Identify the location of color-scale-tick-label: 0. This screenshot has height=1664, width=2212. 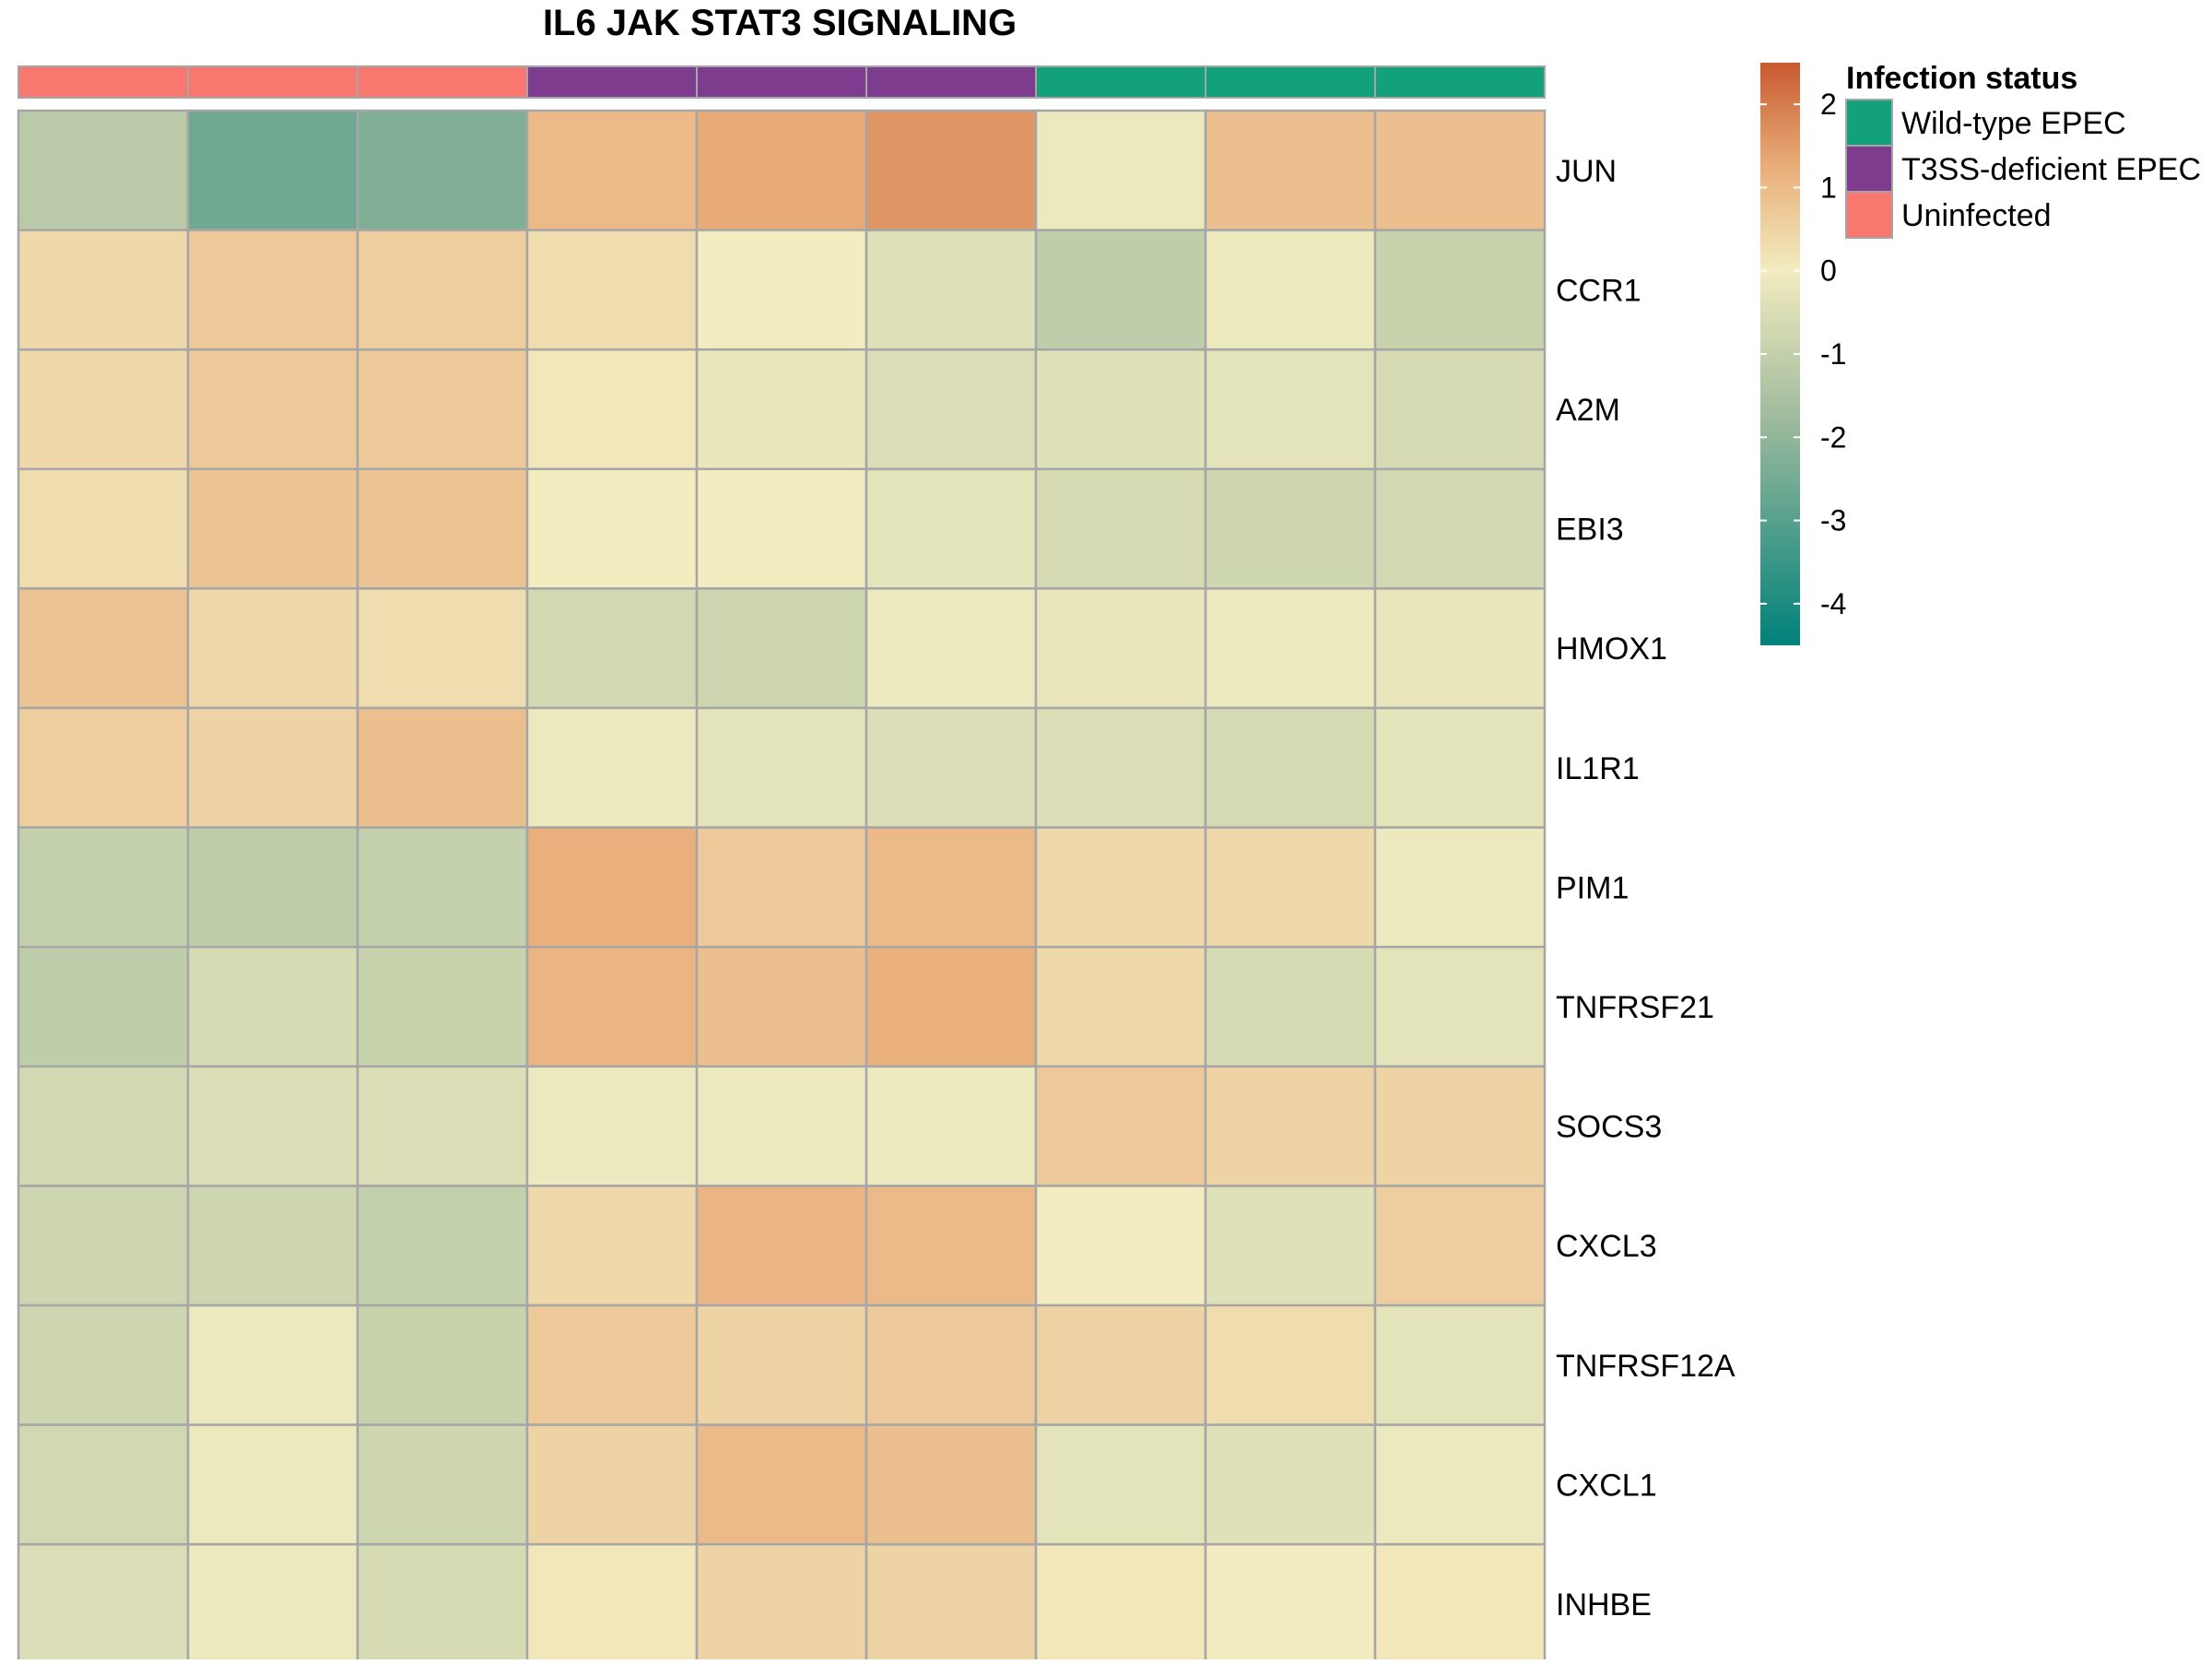
(1828, 271).